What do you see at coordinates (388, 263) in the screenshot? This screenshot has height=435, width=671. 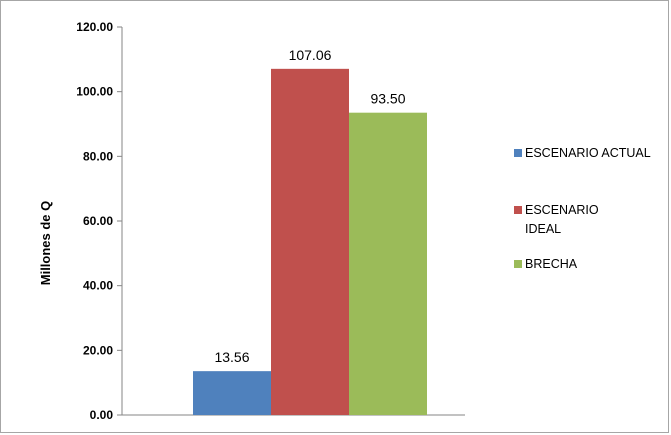 I see `bar-brecha` at bounding box center [388, 263].